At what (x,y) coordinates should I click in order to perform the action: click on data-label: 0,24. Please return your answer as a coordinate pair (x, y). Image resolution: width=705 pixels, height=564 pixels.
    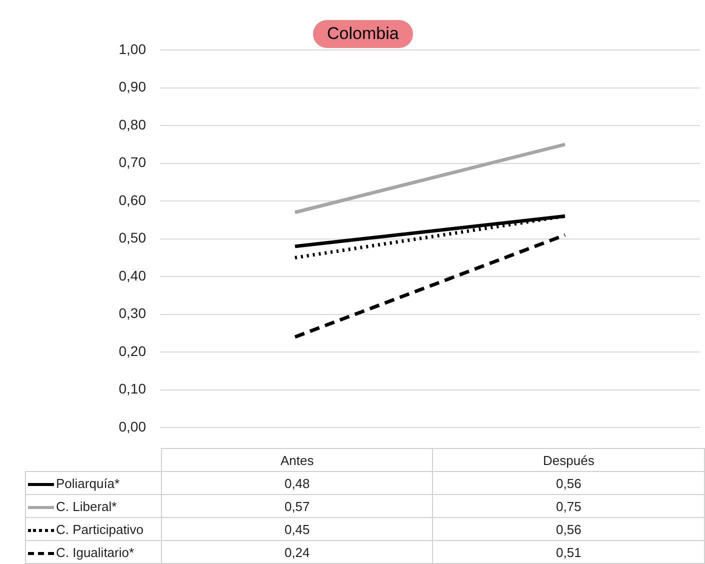
    Looking at the image, I should click on (297, 552).